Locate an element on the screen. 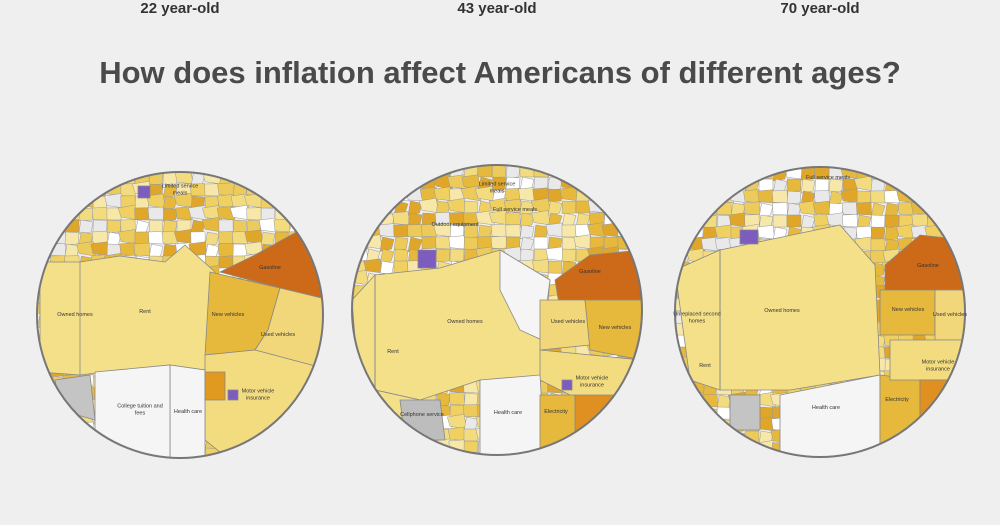  cell-label: Limited service meals is located at coordinates (180, 190).